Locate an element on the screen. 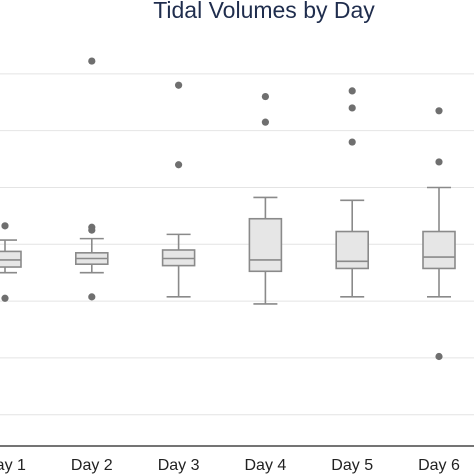  x-tick-label: Day 1 is located at coordinates (13, 465).